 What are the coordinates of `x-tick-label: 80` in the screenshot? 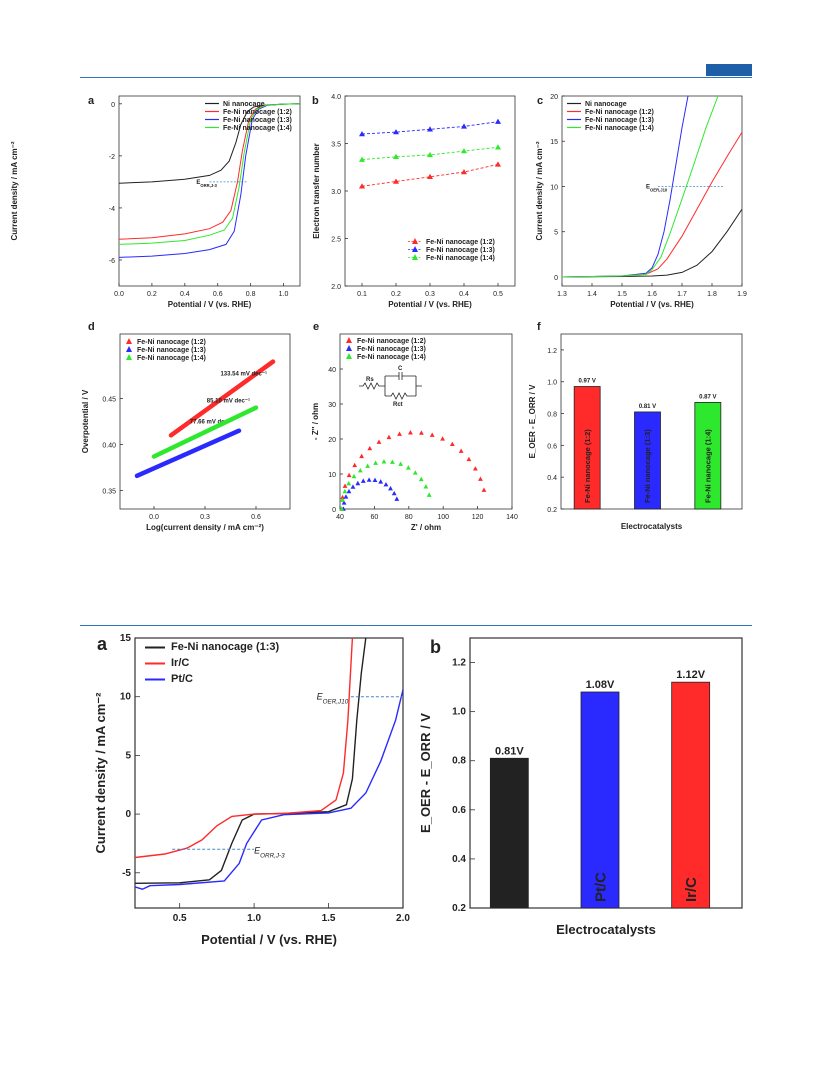 It's located at (409, 517).